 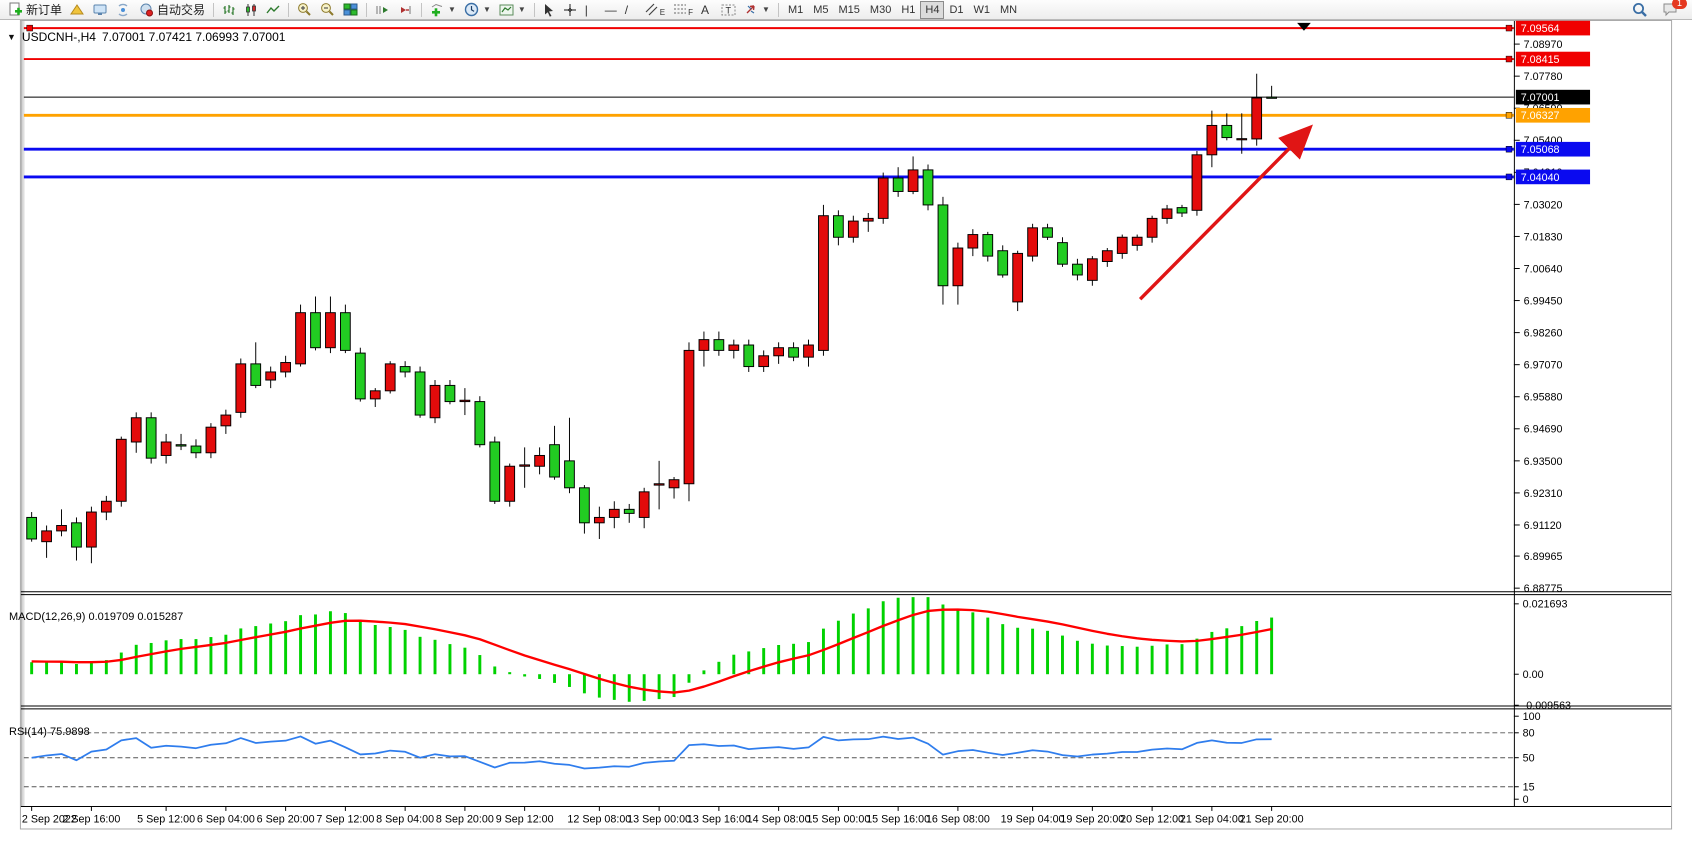 What do you see at coordinates (549, 10) in the screenshot?
I see `cursor-tool-button` at bounding box center [549, 10].